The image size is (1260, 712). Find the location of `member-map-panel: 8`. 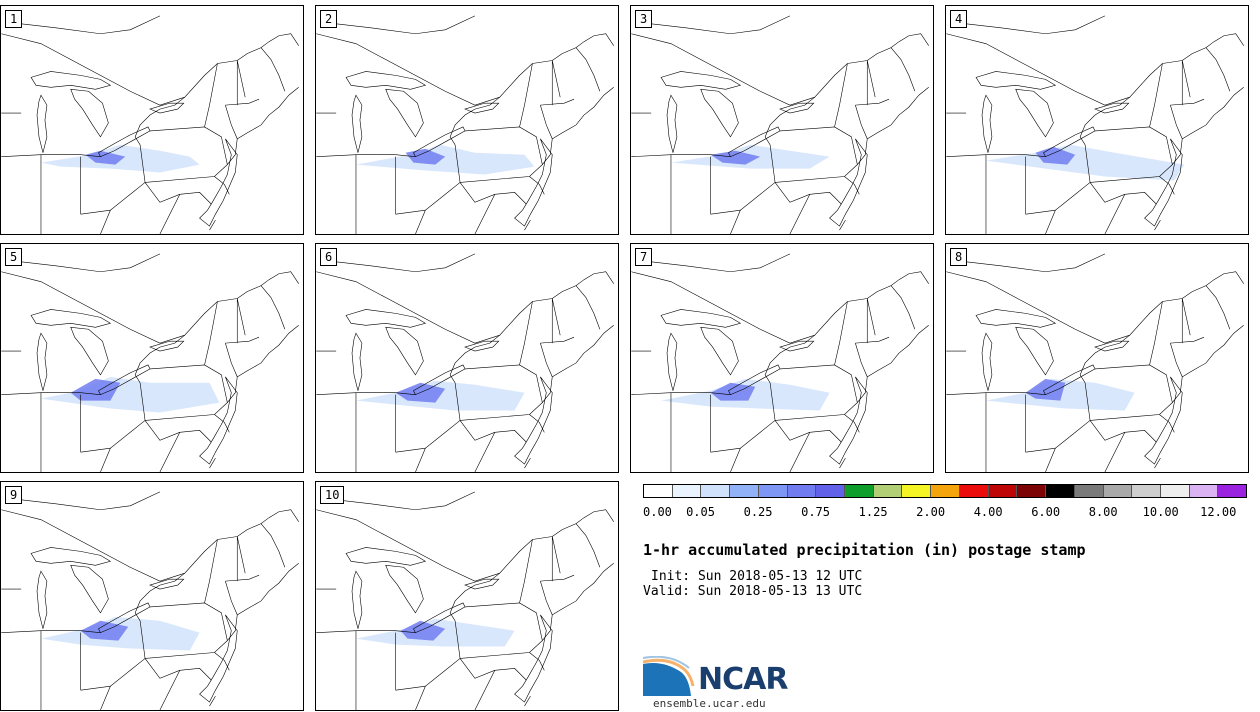

member-map-panel: 8 is located at coordinates (1097, 358).